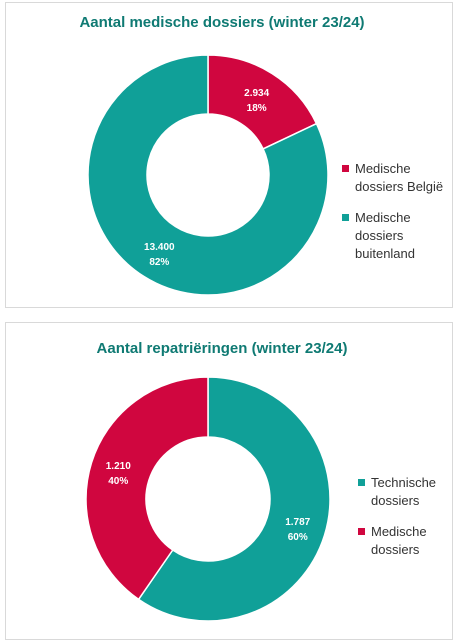 The width and height of the screenshot is (458, 643). I want to click on slice-value-label: 13.400, so click(159, 247).